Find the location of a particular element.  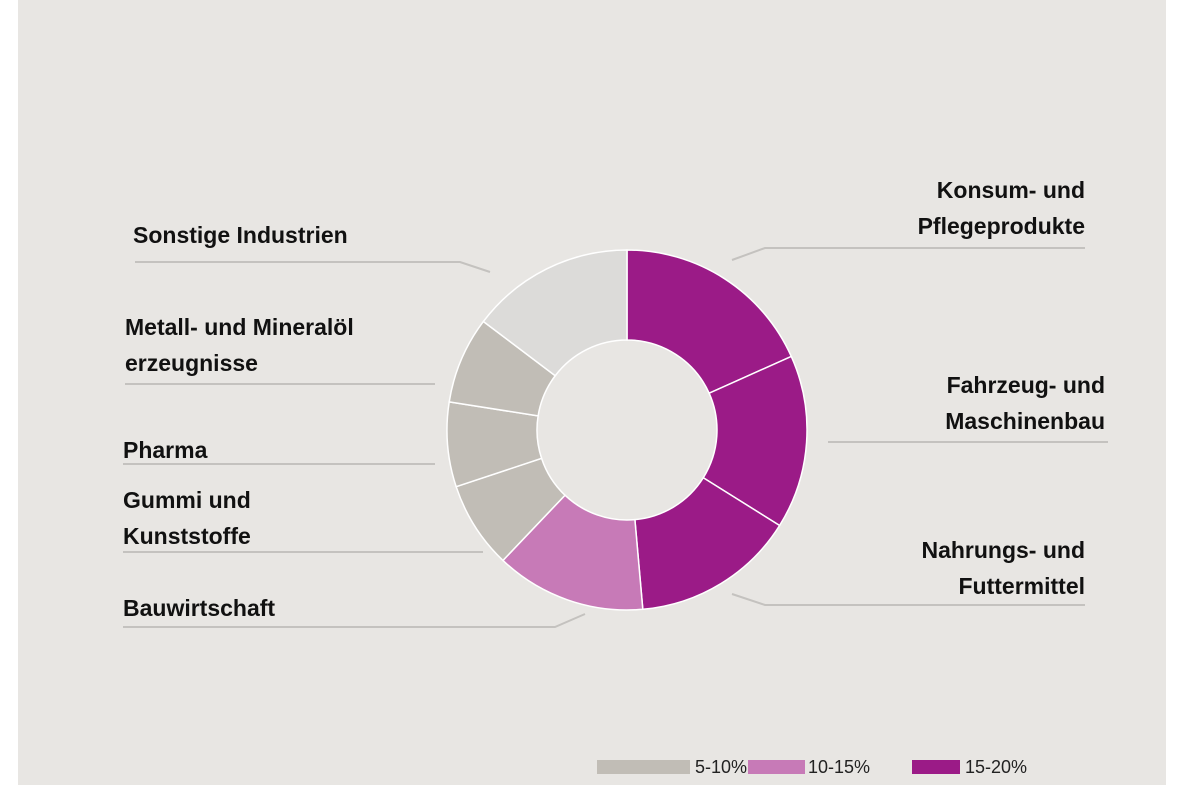

legend-label: 5-10% is located at coordinates (721, 767).